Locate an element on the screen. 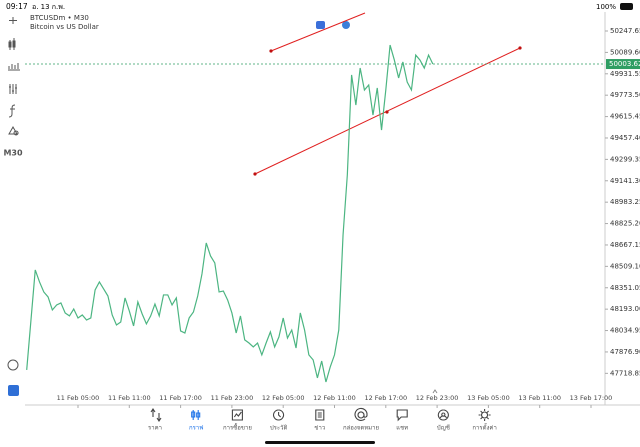 Image resolution: width=640 pixels, height=447 pixels. left-toolbar is located at coordinates (13, 194).